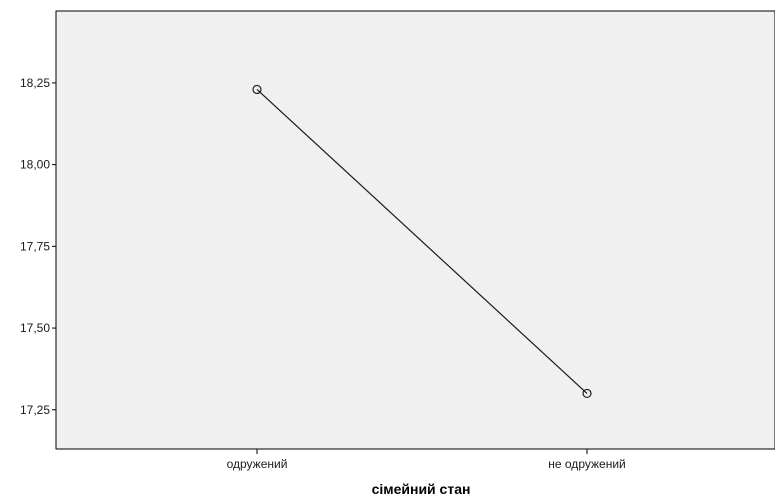 The width and height of the screenshot is (775, 500). Describe the element at coordinates (586, 464) in the screenshot. I see `x-tick-label: не одружений` at that location.